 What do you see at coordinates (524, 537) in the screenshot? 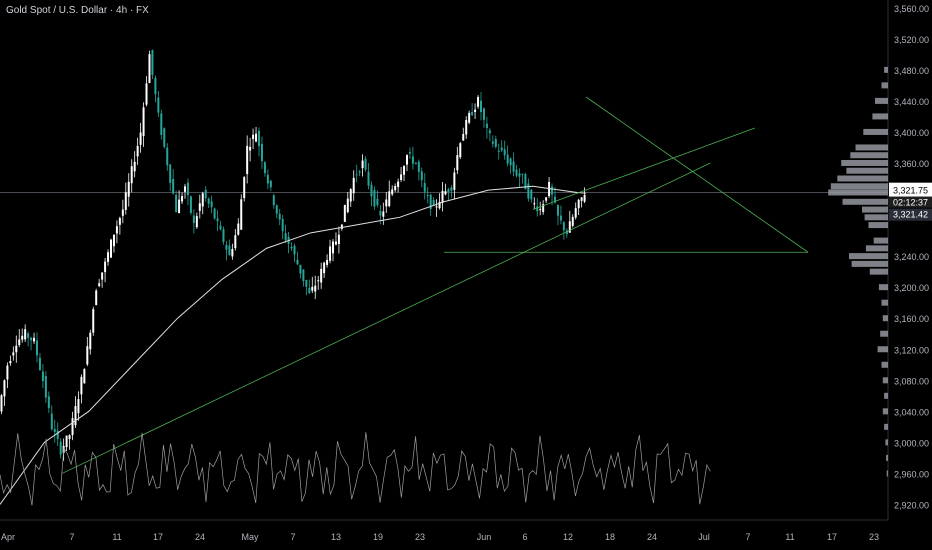
I see `time-tick-label: 6` at bounding box center [524, 537].